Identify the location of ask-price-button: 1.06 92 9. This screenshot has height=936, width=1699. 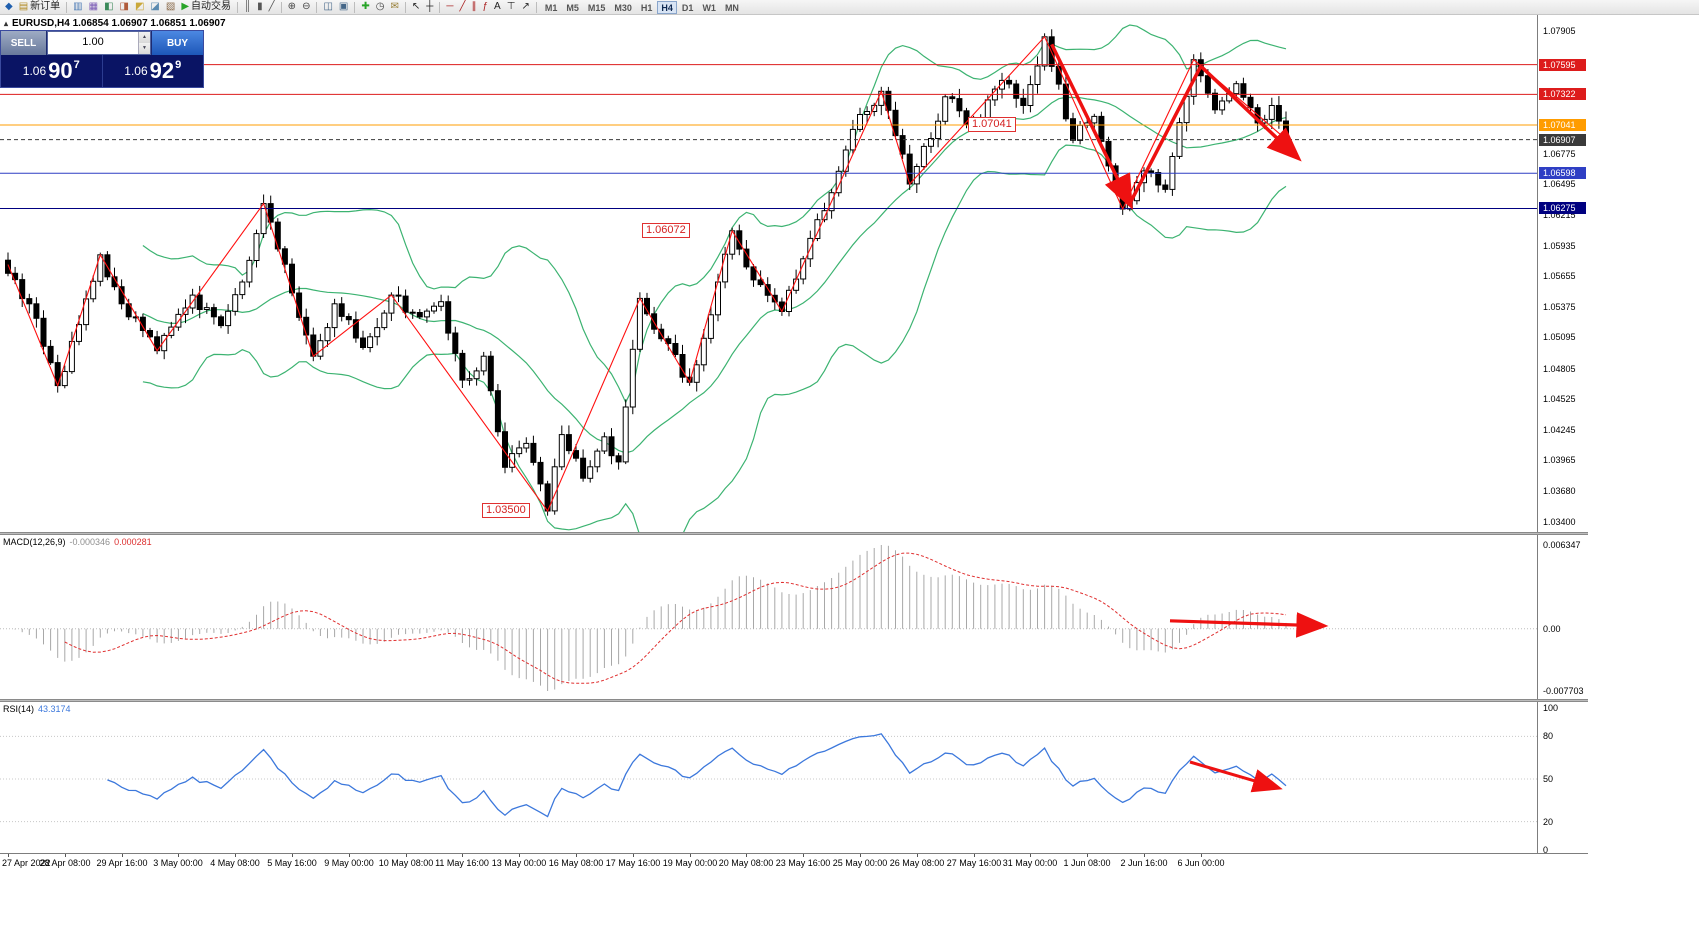
(153, 71).